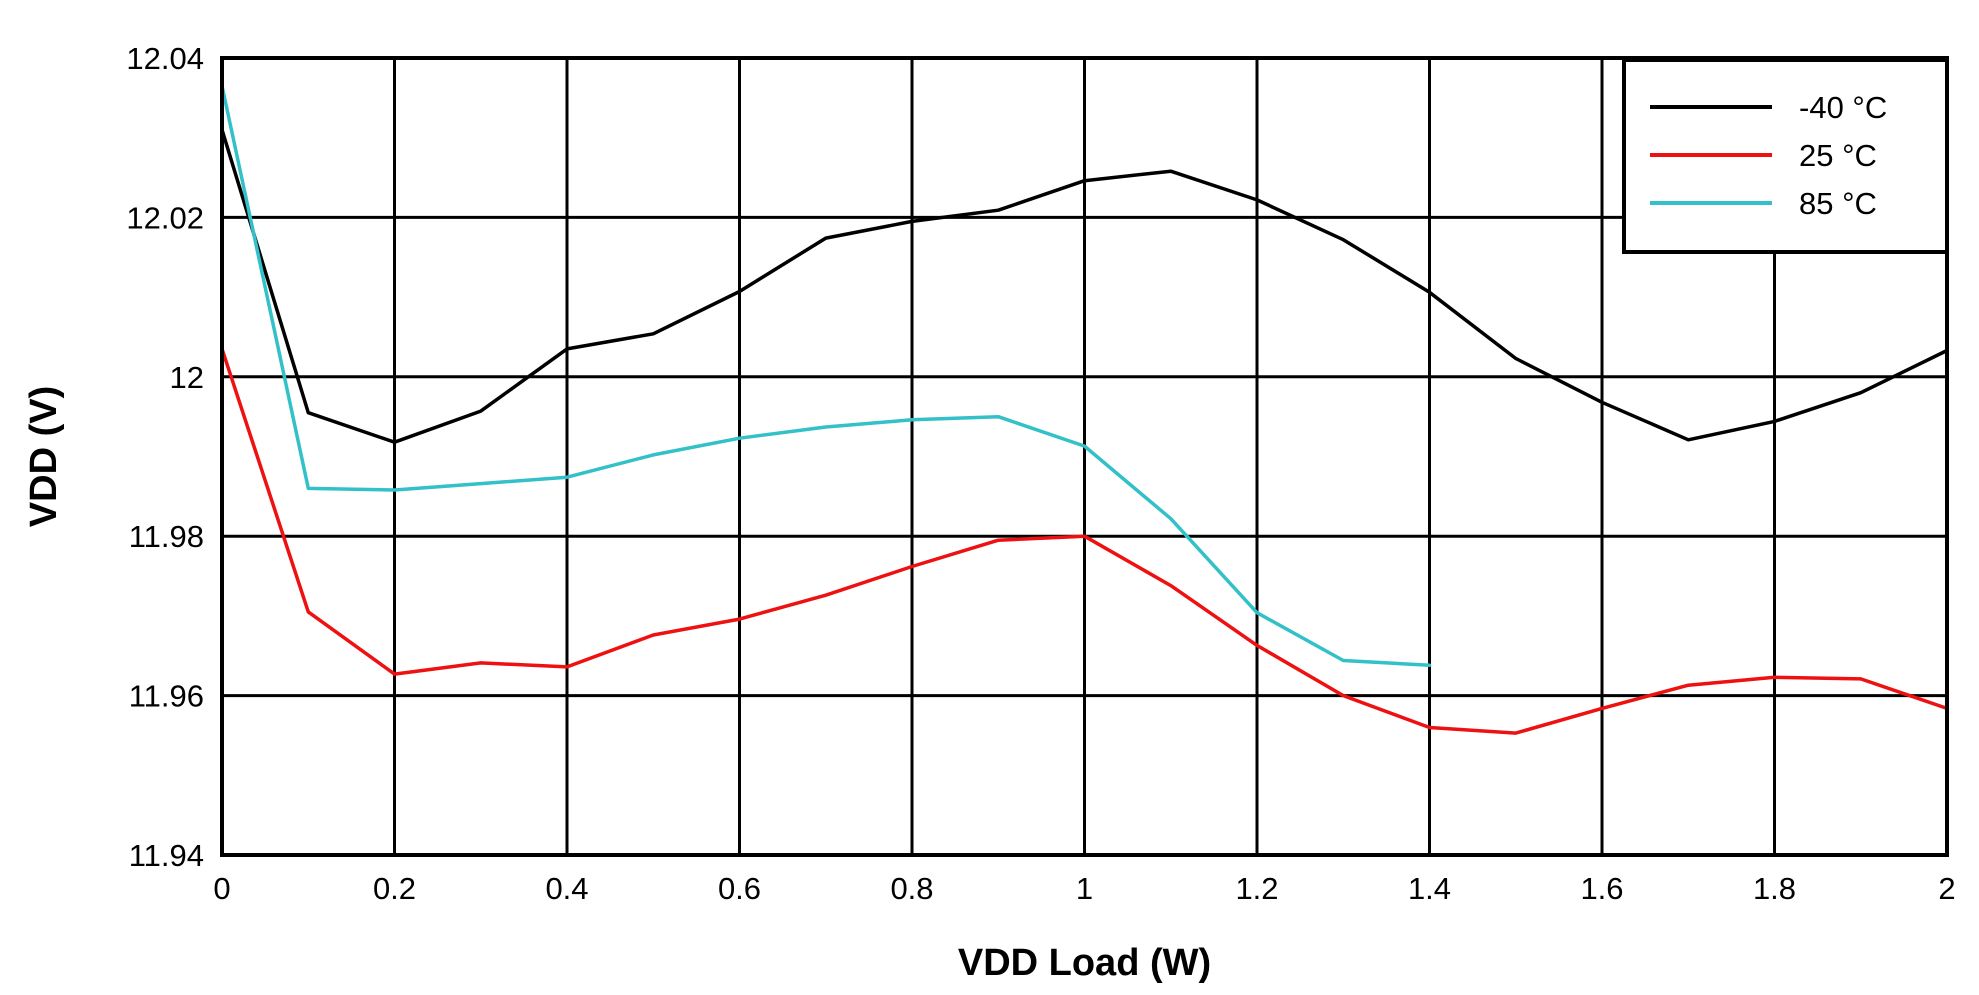  What do you see at coordinates (911, 888) in the screenshot?
I see `x-tick-label: 0.8` at bounding box center [911, 888].